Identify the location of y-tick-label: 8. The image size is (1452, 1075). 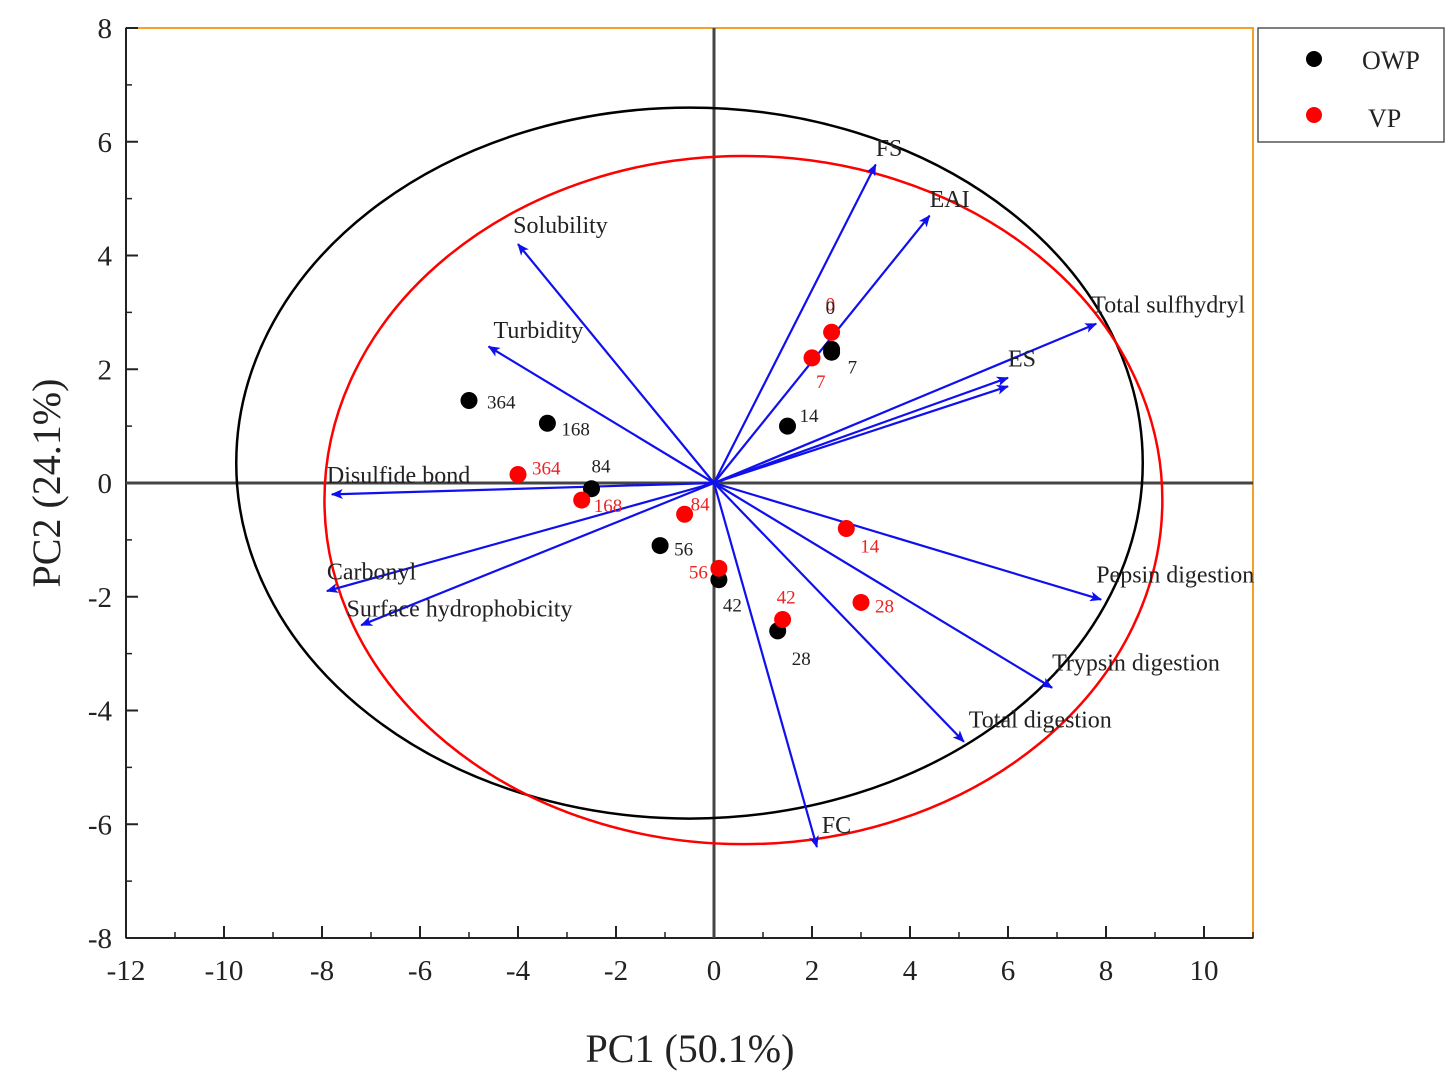
(105, 29).